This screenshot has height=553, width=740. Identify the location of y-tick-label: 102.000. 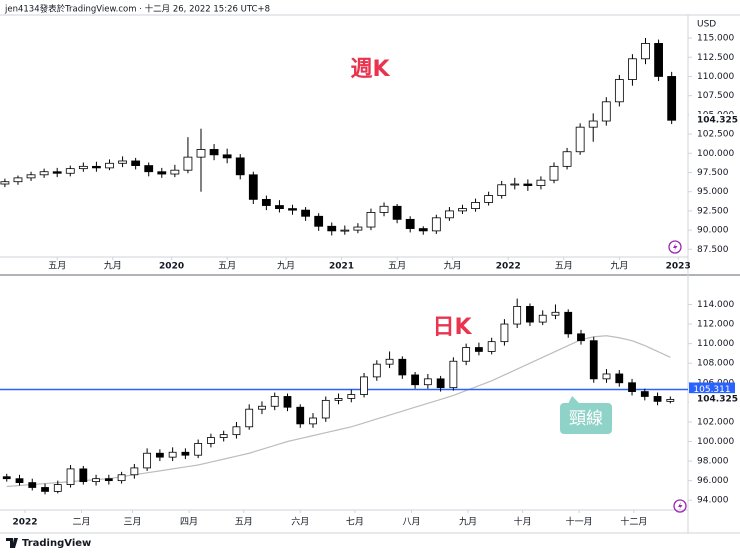
(715, 422).